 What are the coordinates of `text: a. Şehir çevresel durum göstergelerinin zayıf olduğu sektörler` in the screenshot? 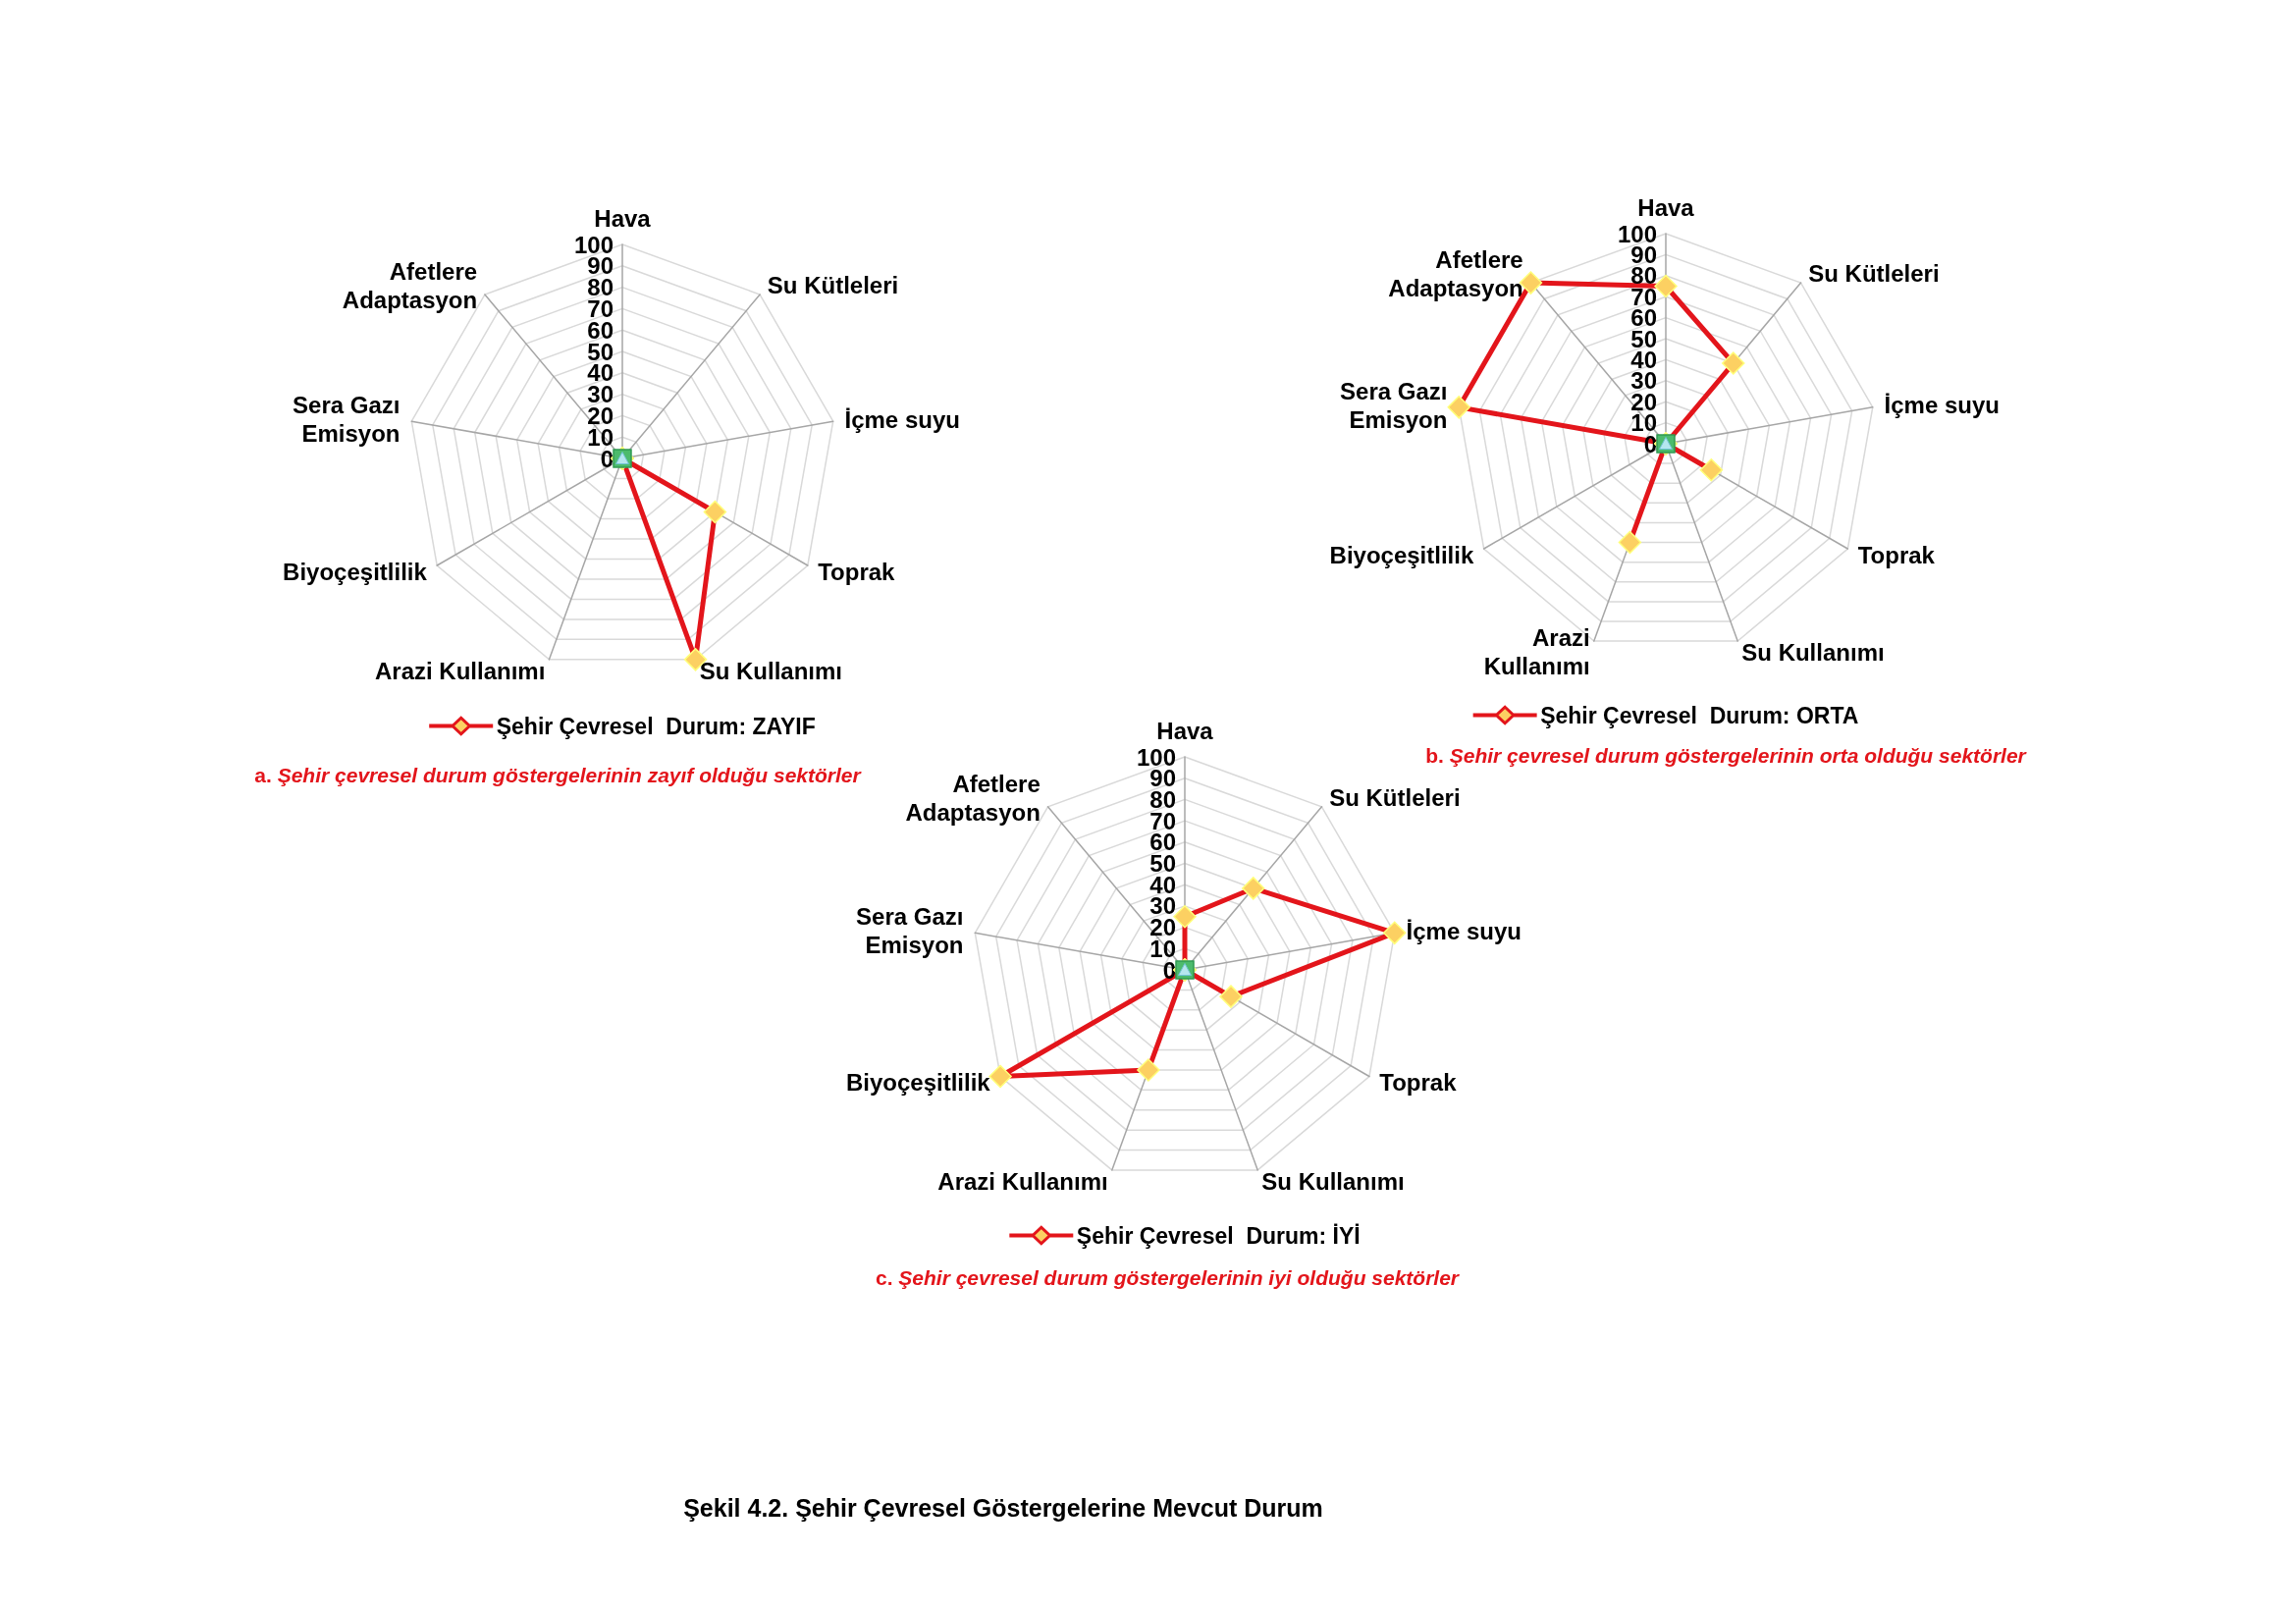 It's located at (557, 775).